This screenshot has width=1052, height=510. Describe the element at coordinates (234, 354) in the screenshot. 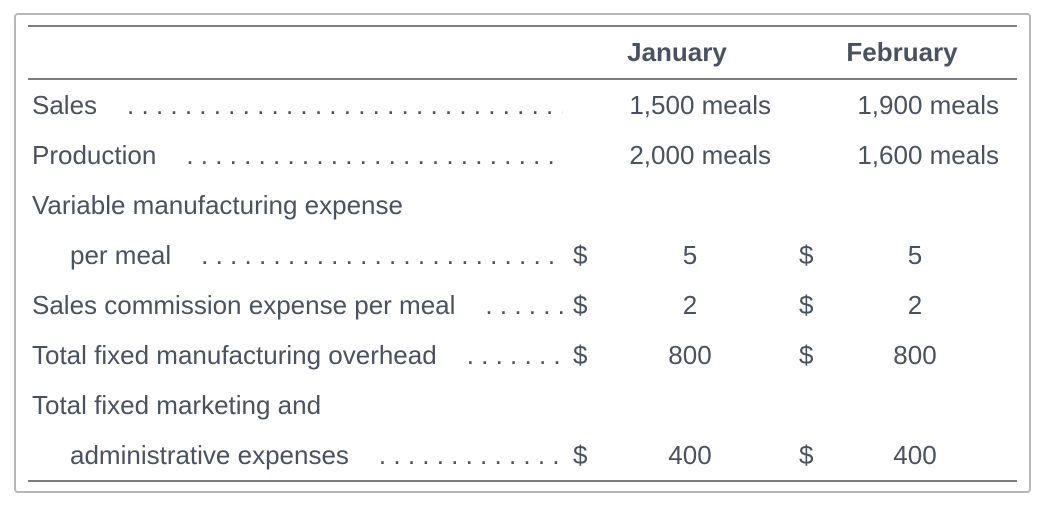

I see `row-label: Total fixed manufacturing overhead` at that location.